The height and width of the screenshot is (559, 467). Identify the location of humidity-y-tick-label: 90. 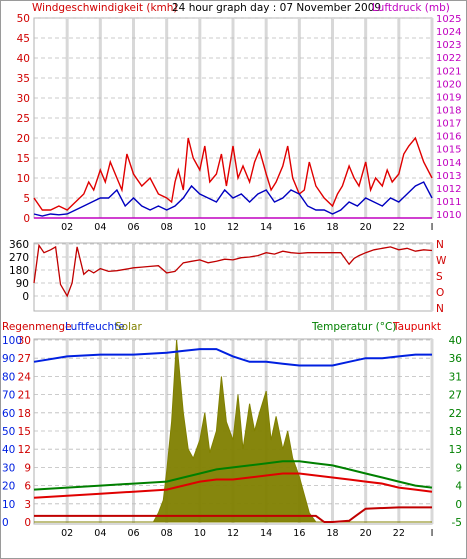
(8, 359).